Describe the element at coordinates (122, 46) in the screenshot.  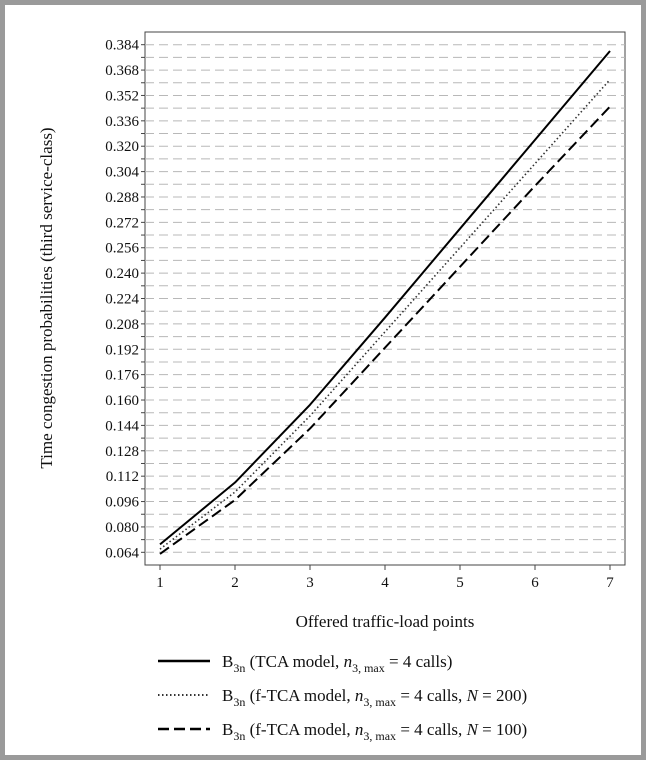
I see `y-tick-label: 0.384` at that location.